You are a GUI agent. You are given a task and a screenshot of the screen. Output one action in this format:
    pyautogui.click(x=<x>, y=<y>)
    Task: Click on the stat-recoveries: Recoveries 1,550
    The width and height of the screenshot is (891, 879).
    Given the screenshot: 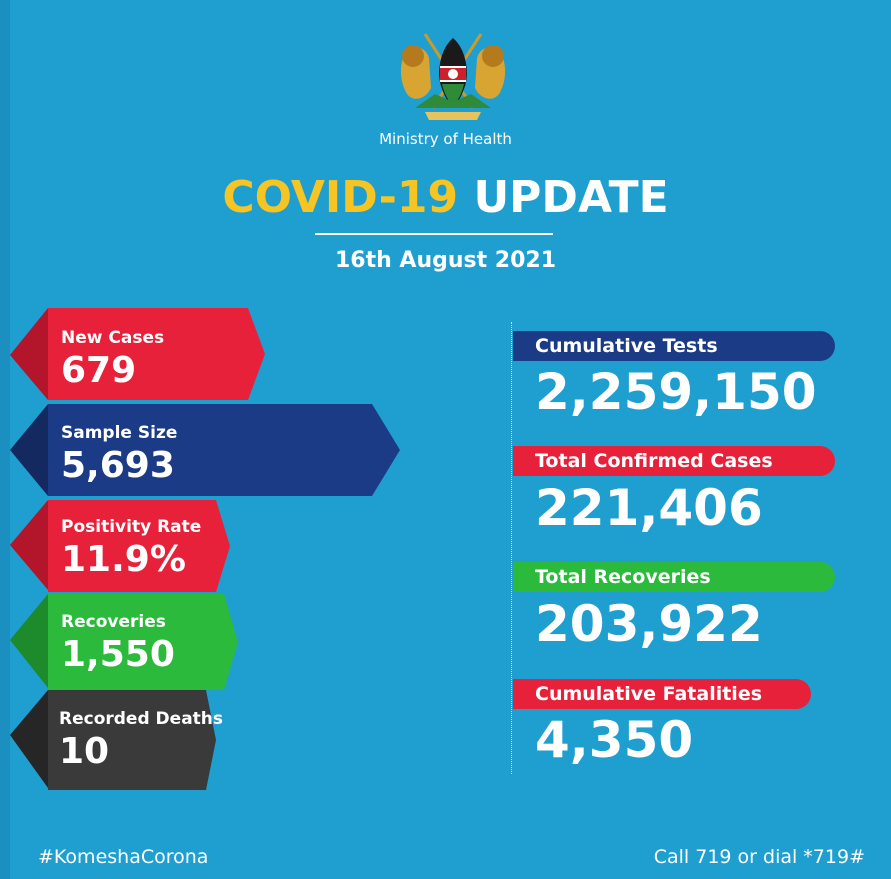 What is the action you would take?
    pyautogui.click(x=118, y=643)
    